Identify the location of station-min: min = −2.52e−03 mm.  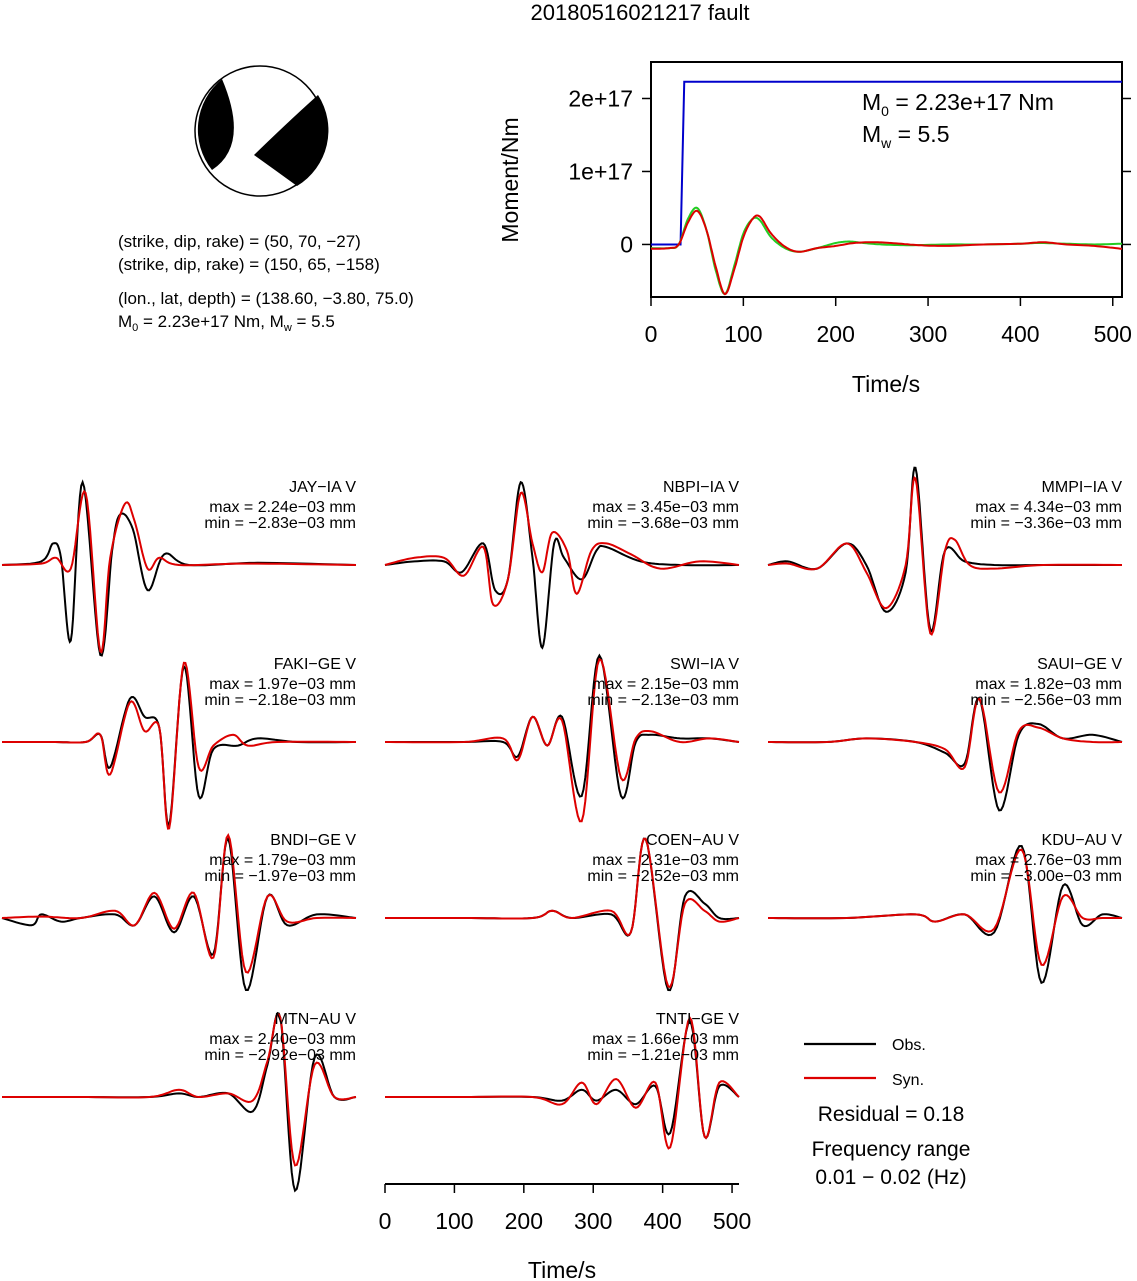
(663, 876).